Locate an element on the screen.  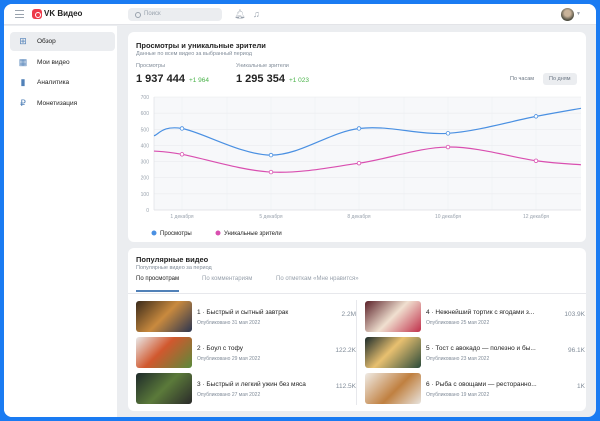
avatar is located at coordinates (567, 14).